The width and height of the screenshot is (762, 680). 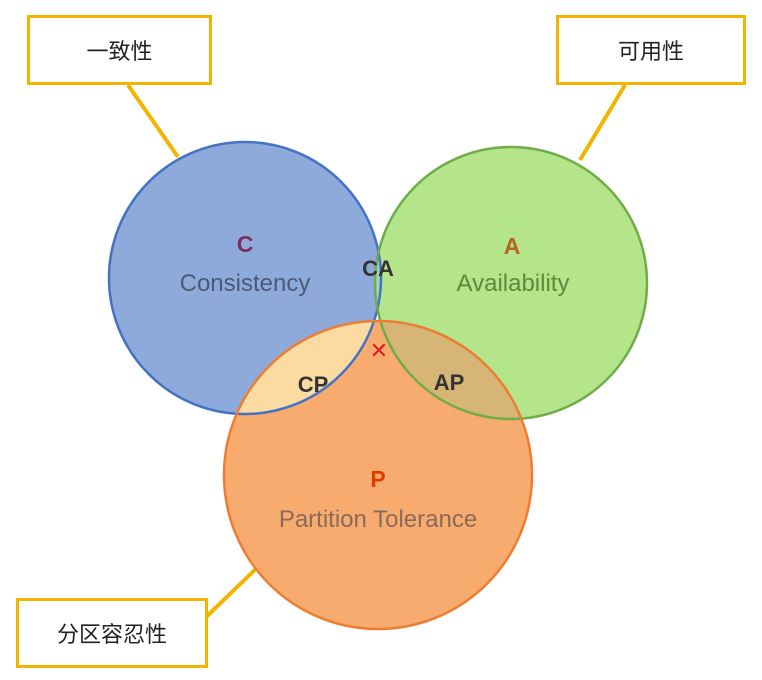 I want to click on callout-partition: 分区容忍性, so click(x=112, y=633).